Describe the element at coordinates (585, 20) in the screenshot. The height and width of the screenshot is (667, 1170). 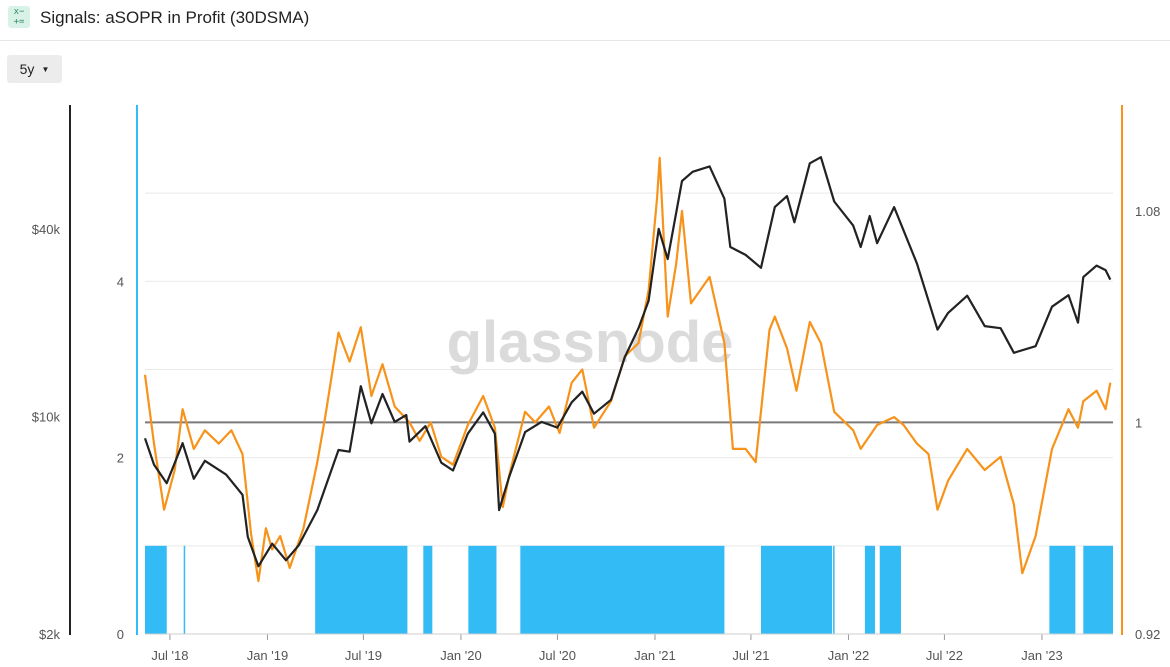
I see `chart-header: x− += Signals: aSOPR in Profit (30DSMA)` at that location.